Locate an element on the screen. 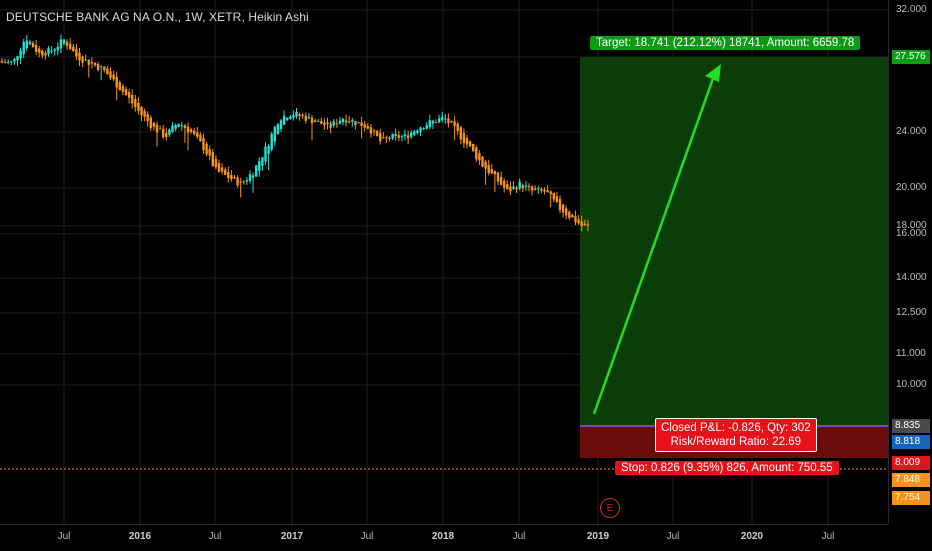 Image resolution: width=932 pixels, height=551 pixels. price-tag: 27.576 is located at coordinates (911, 57).